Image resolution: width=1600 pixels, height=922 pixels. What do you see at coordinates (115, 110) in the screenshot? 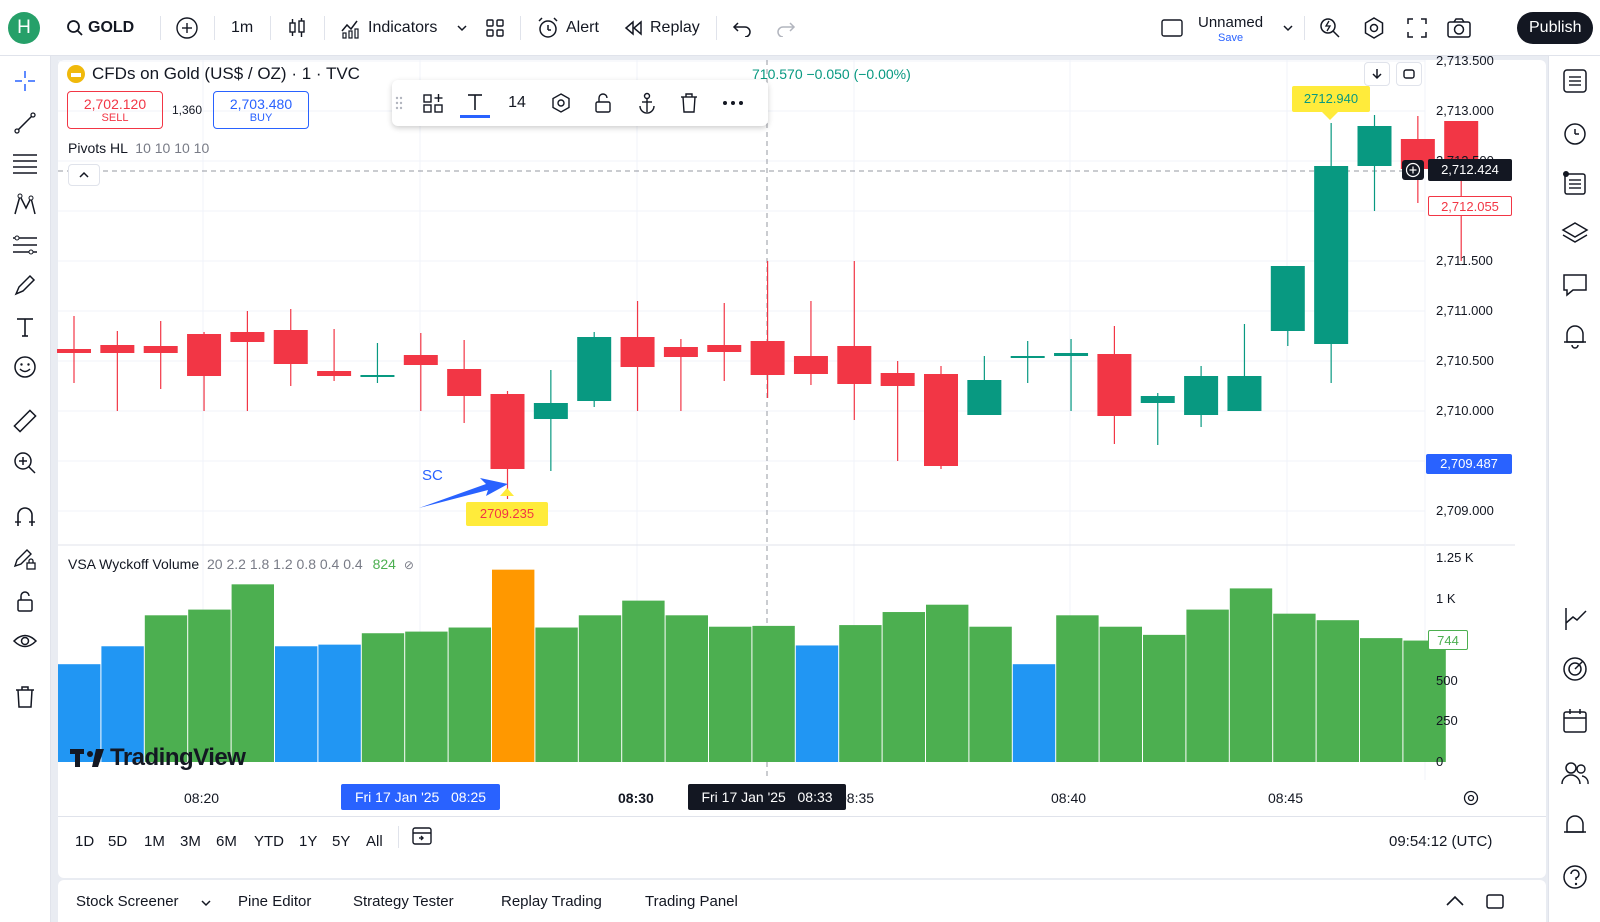
I see `sell-button: 2,702.120 SELL` at bounding box center [115, 110].